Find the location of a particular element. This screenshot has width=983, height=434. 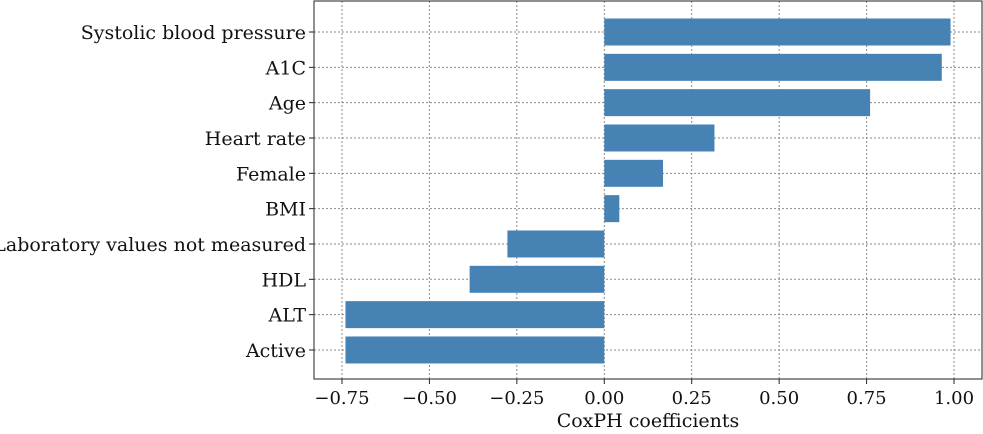

category-label: Heart rate is located at coordinates (255, 139).